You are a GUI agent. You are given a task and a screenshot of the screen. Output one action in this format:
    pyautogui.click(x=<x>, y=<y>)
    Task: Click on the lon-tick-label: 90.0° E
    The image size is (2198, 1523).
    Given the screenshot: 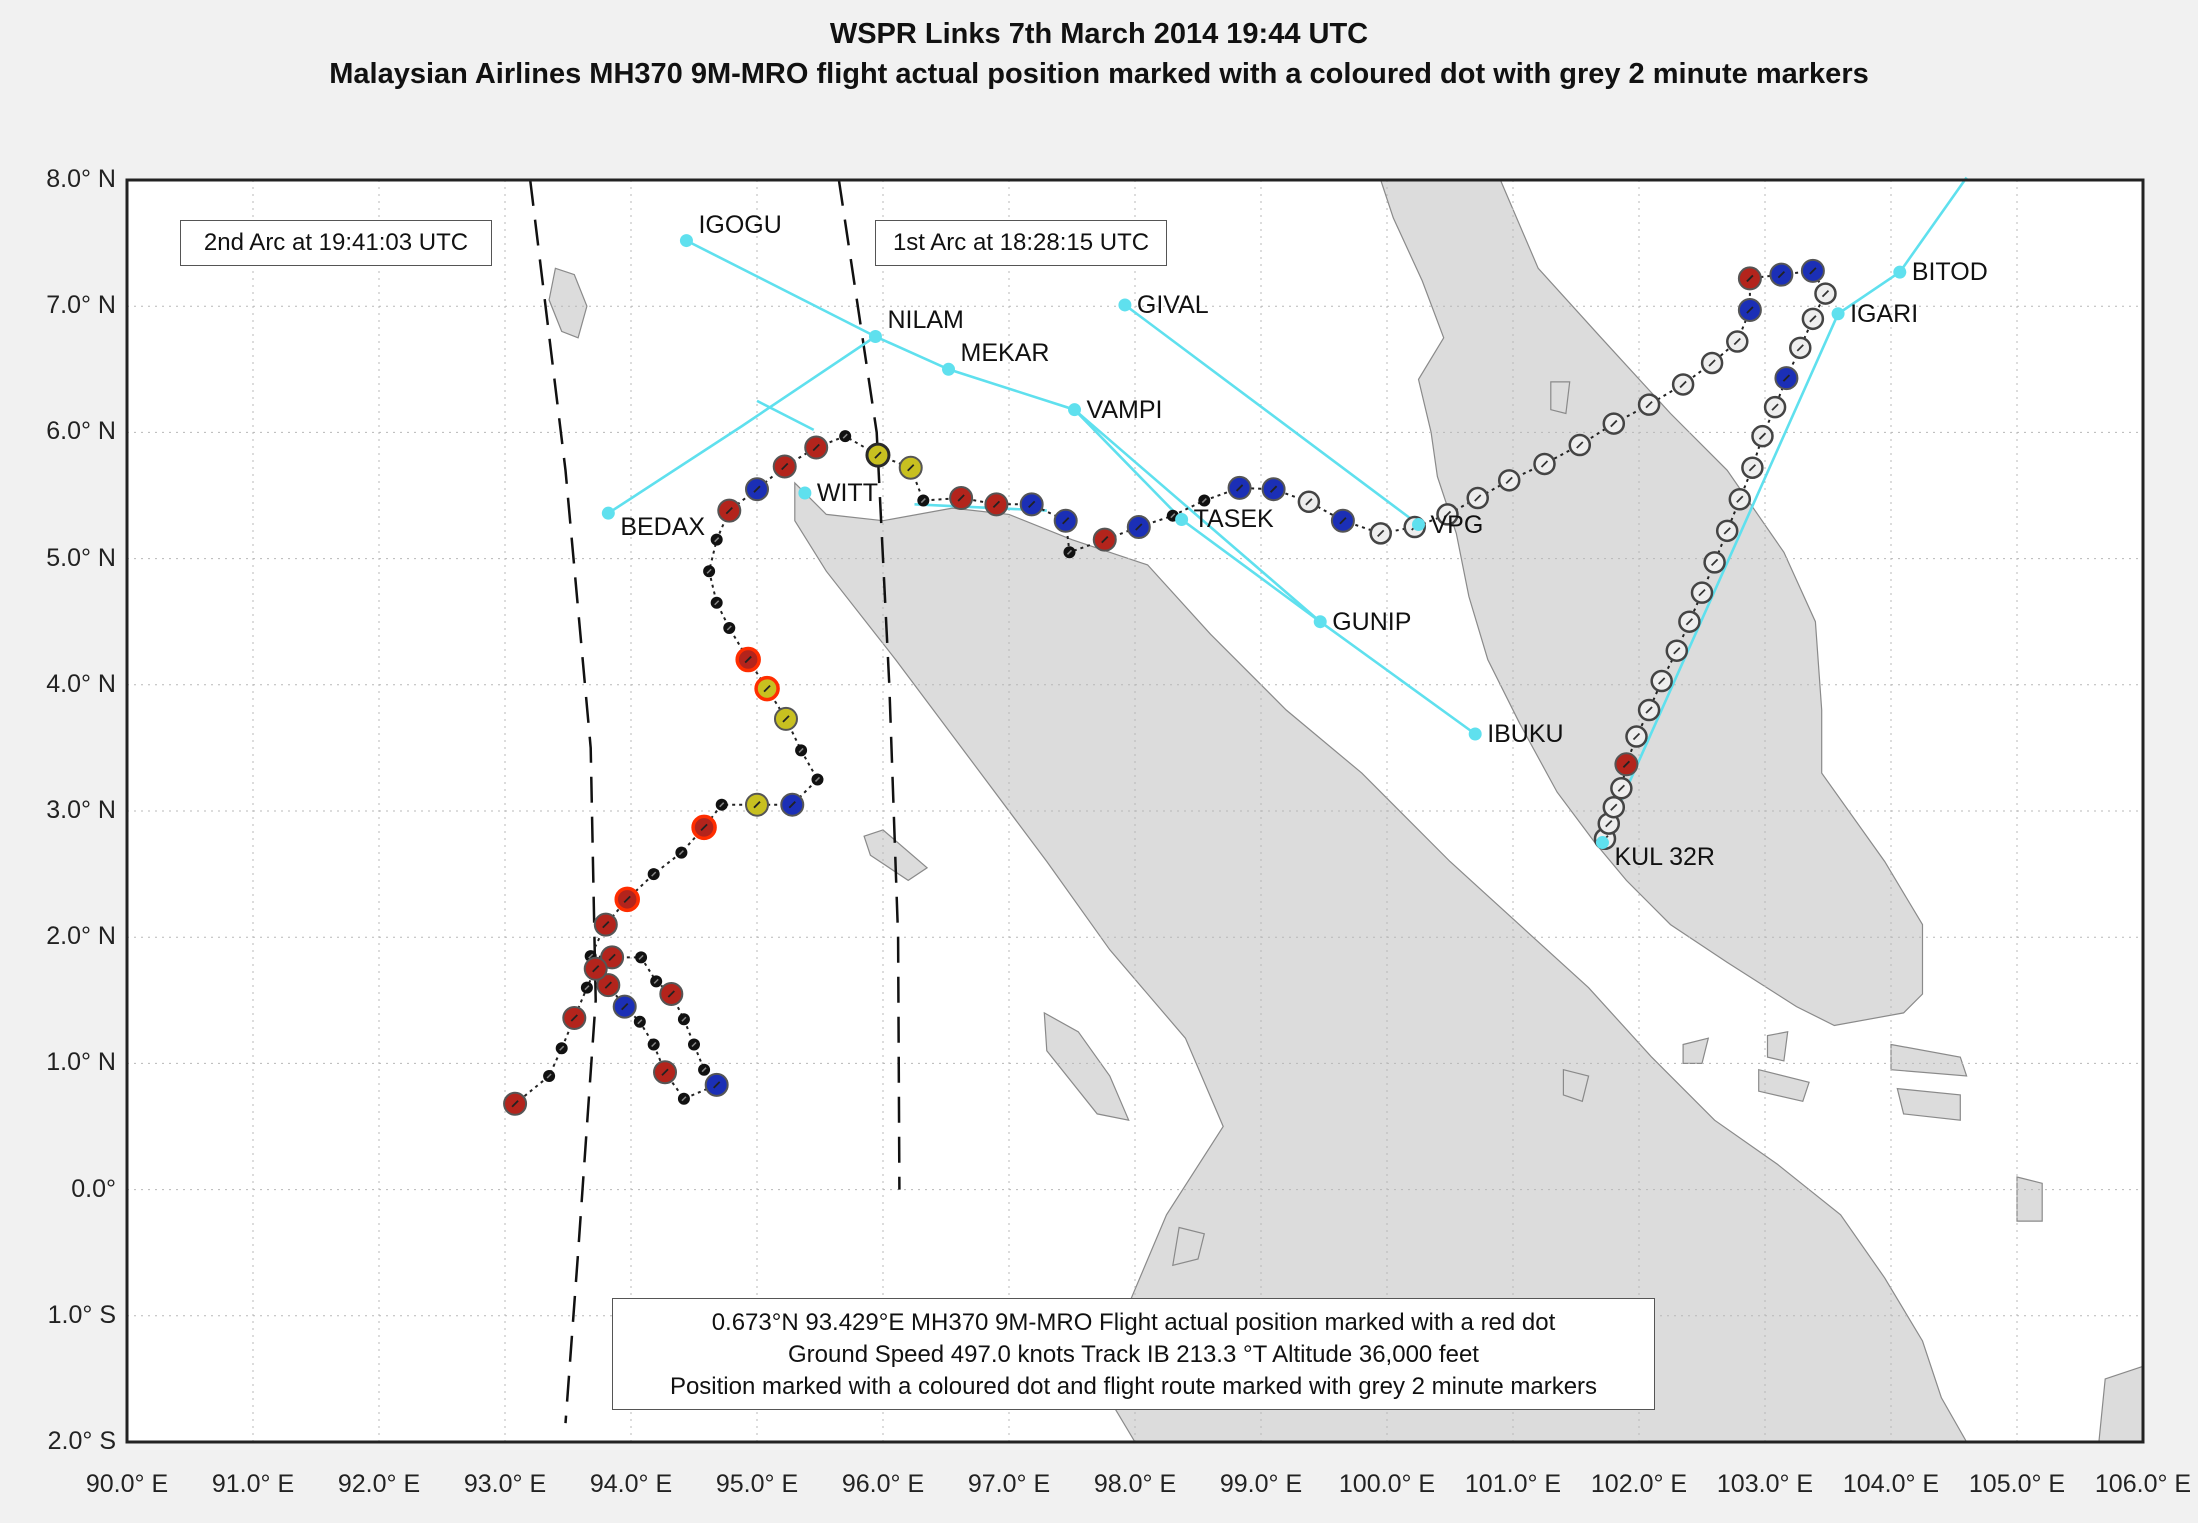 What is the action you would take?
    pyautogui.click(x=127, y=1484)
    